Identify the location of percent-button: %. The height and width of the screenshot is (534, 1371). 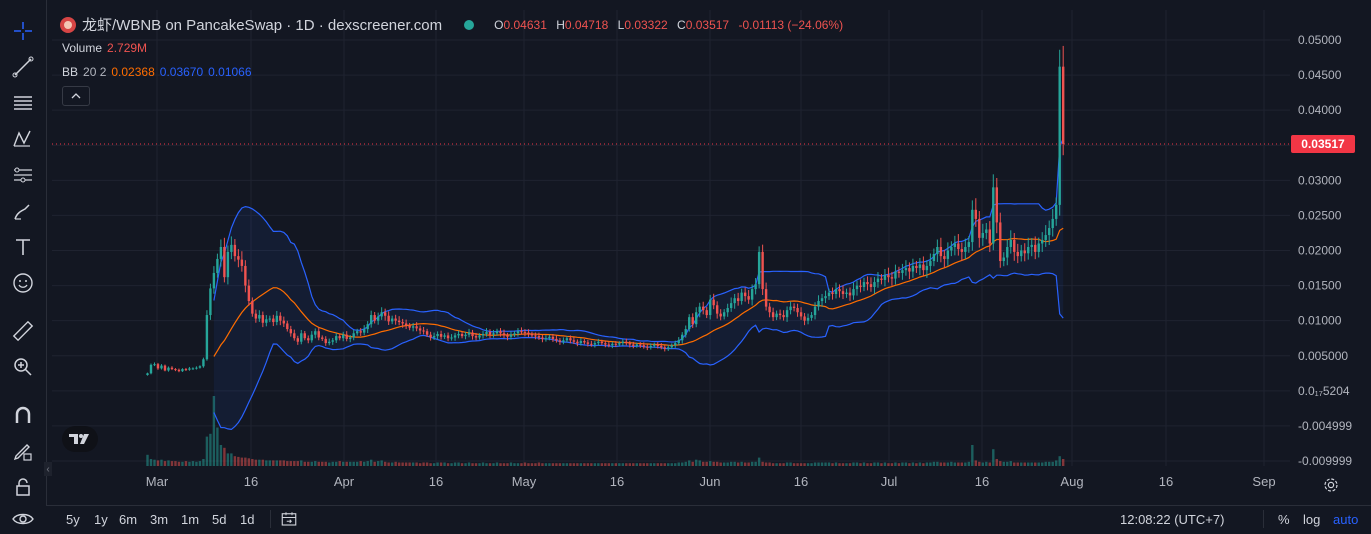
(1284, 519).